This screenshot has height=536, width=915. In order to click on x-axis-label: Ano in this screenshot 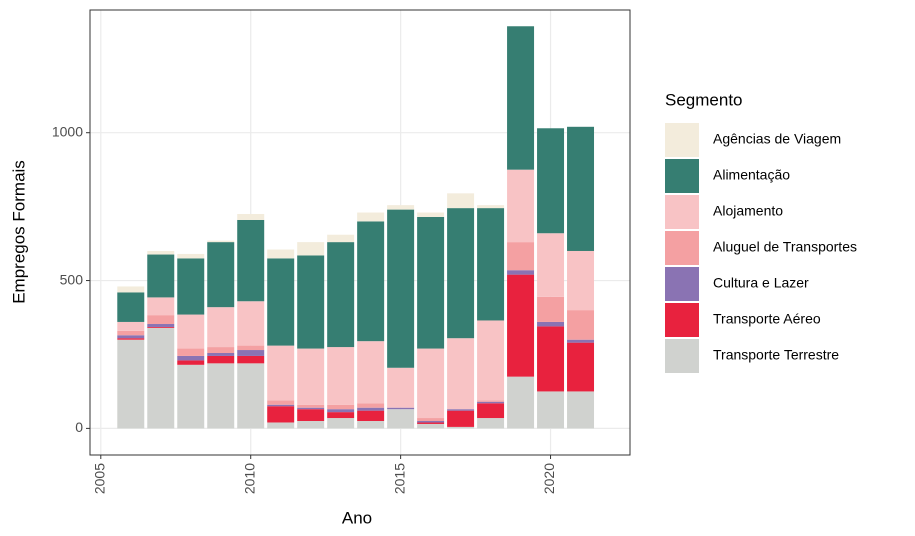, I will do `click(357, 517)`.